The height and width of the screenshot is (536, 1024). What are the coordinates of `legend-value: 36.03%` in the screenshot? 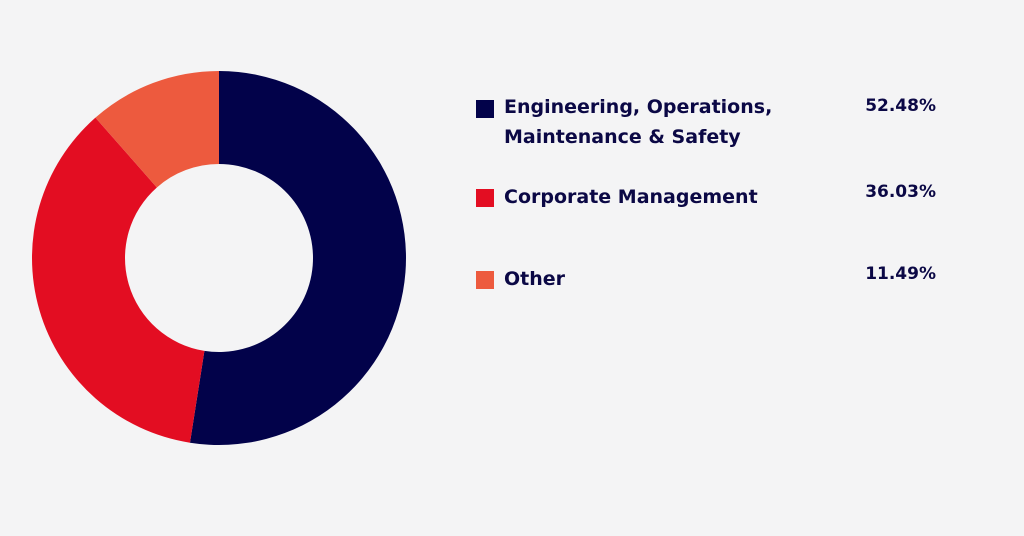 It's located at (900, 192).